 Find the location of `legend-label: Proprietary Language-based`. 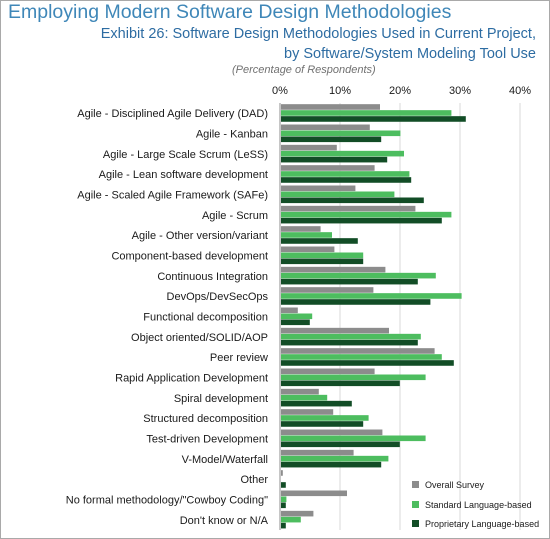

legend-label: Proprietary Language-based is located at coordinates (482, 524).